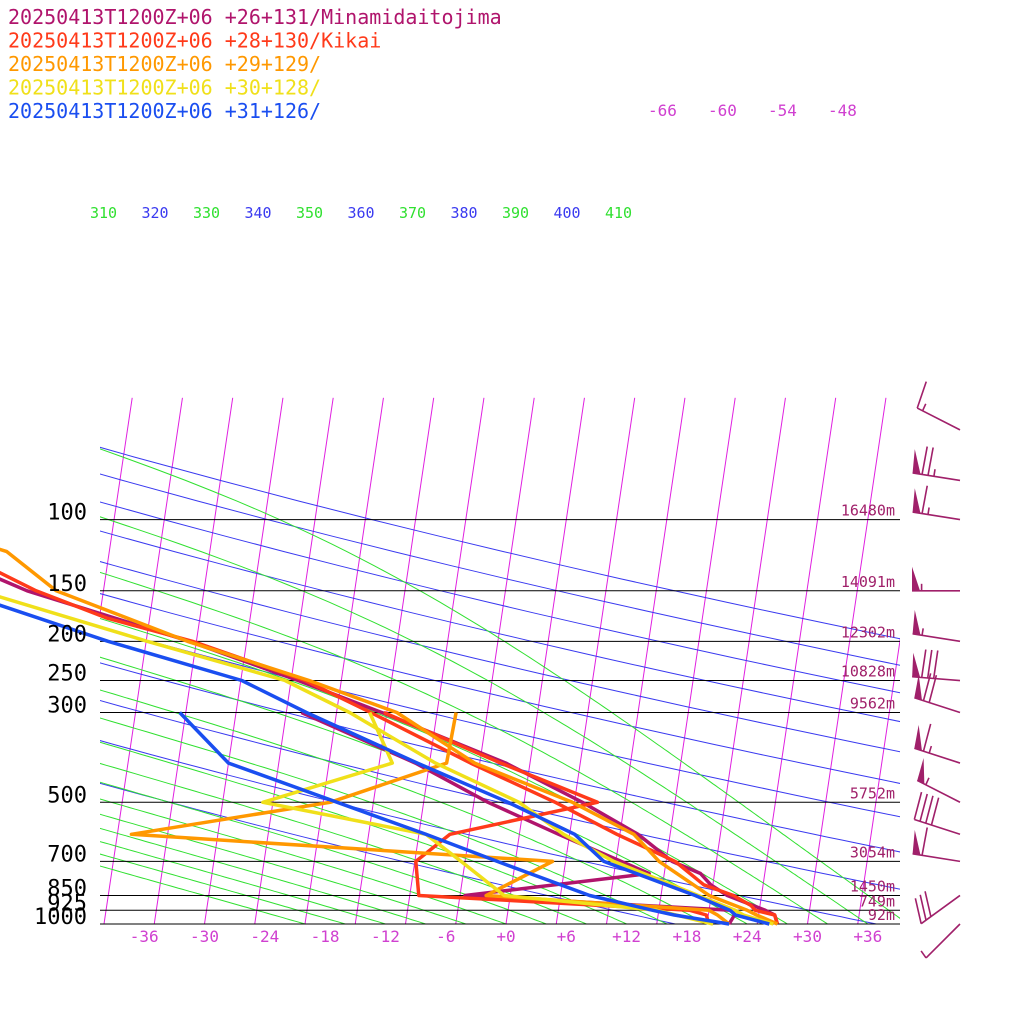 This screenshot has width=1024, height=1024. What do you see at coordinates (445, 936) in the screenshot?
I see `temperature-tick-label: -6` at bounding box center [445, 936].